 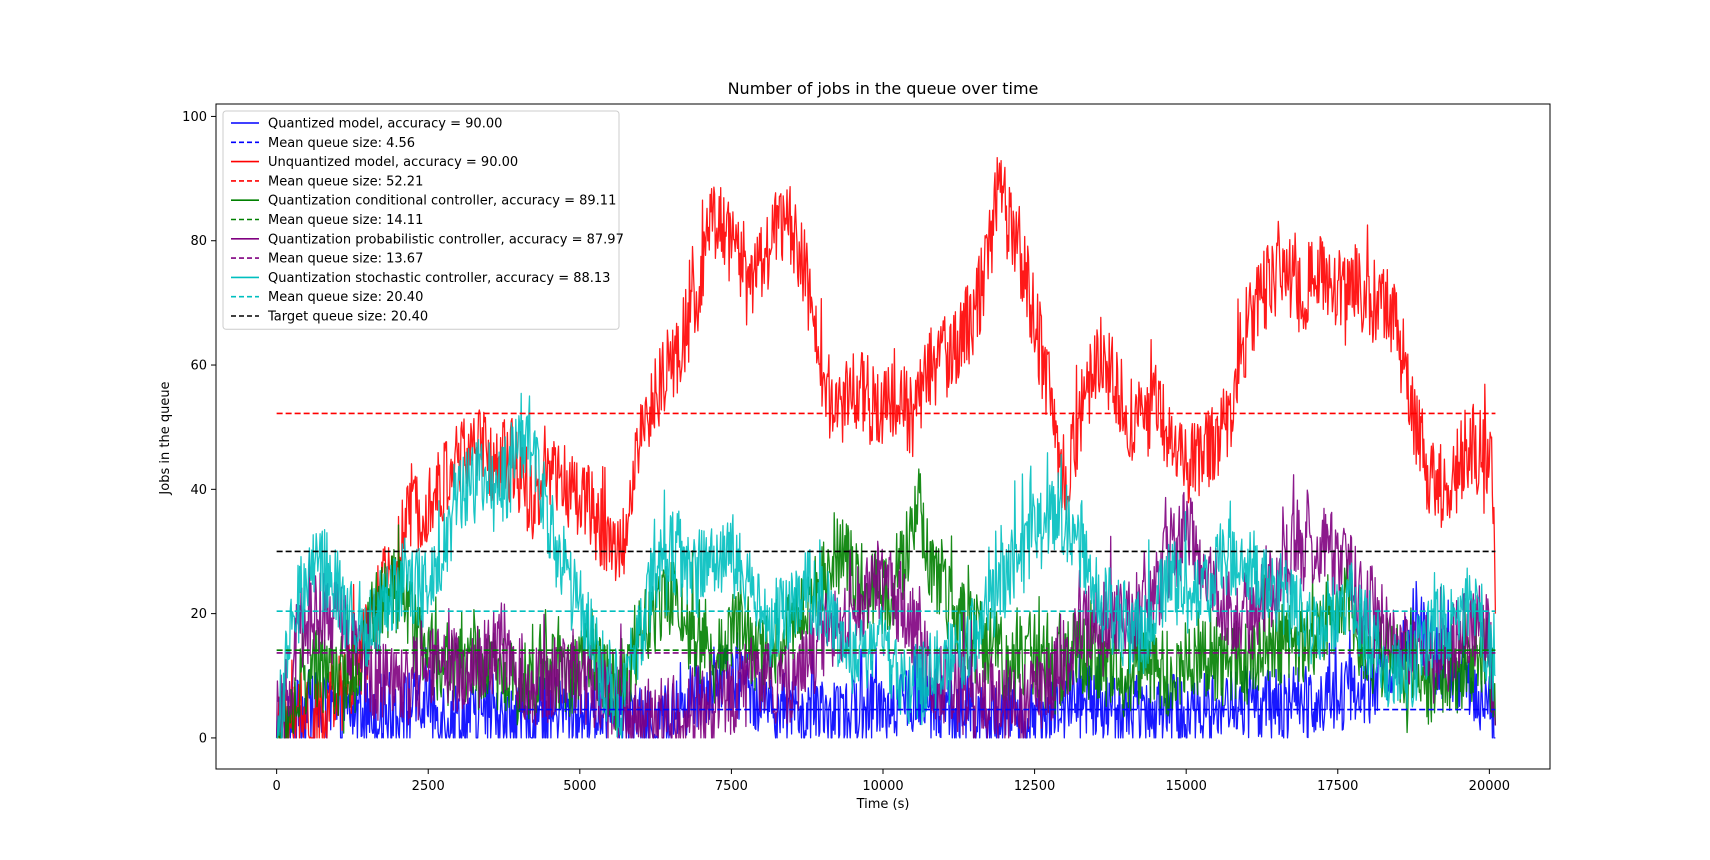 What do you see at coordinates (345, 181) in the screenshot?
I see `legend-label: Mean queue size: 52.21` at bounding box center [345, 181].